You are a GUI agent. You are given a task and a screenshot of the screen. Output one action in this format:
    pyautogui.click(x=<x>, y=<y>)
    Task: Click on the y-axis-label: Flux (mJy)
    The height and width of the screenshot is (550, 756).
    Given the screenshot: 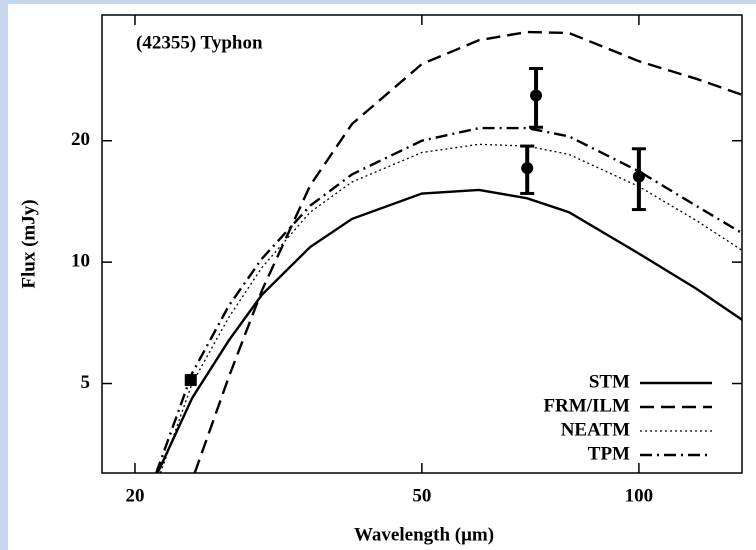 What is the action you would take?
    pyautogui.click(x=28, y=243)
    